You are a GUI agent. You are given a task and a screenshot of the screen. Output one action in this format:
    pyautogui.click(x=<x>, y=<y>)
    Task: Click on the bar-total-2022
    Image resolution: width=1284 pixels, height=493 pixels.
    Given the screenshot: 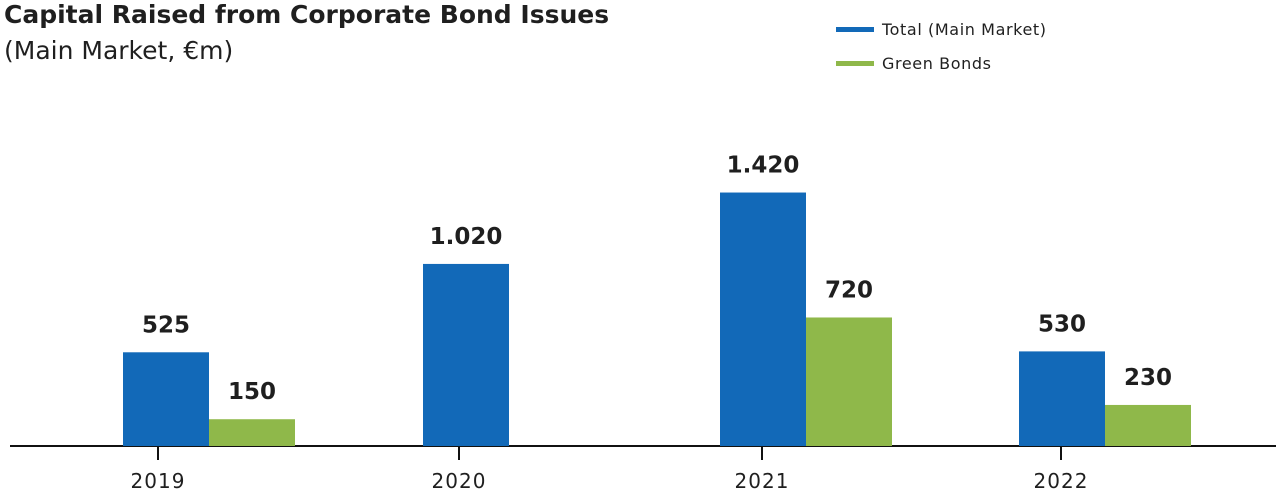 What is the action you would take?
    pyautogui.click(x=1062, y=398)
    